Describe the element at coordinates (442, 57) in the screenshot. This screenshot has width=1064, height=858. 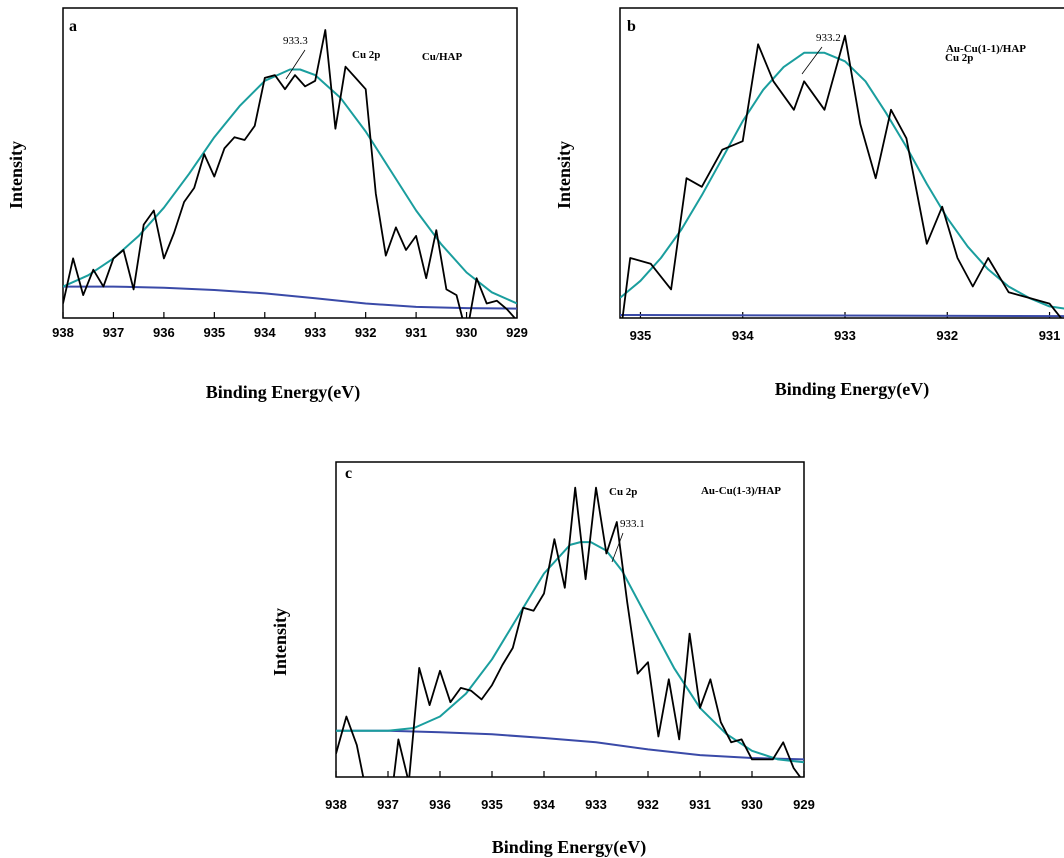
I see `sample-label: Cu/HAP` at that location.